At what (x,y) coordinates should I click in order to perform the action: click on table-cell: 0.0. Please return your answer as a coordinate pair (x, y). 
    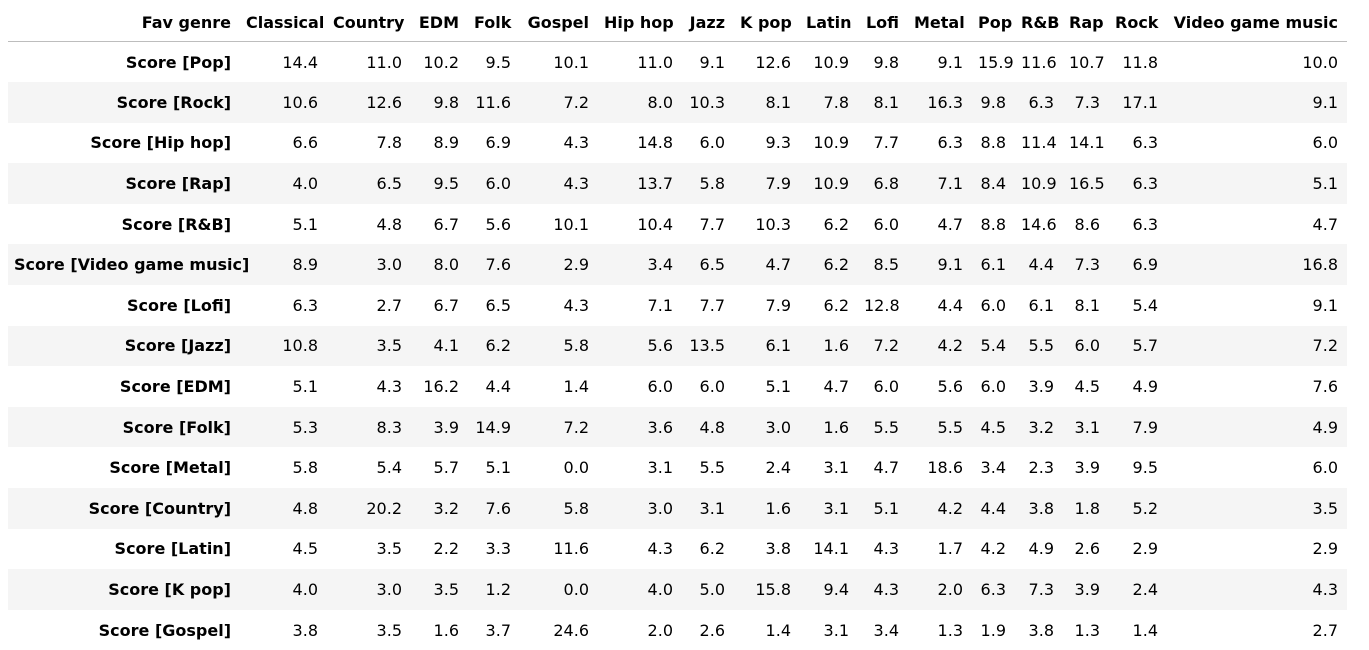
    Looking at the image, I should click on (559, 467).